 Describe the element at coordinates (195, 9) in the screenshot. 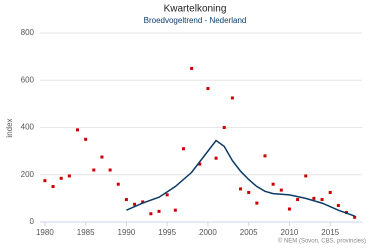

I see `chart-title: Kwartelkoning` at that location.